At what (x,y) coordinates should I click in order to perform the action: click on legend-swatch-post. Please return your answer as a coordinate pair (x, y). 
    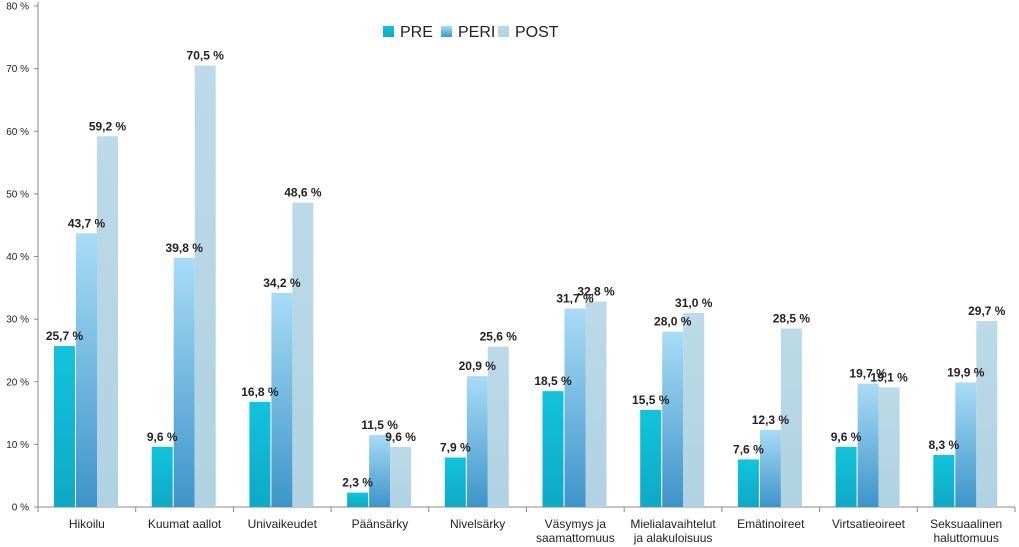
    Looking at the image, I should click on (503, 31).